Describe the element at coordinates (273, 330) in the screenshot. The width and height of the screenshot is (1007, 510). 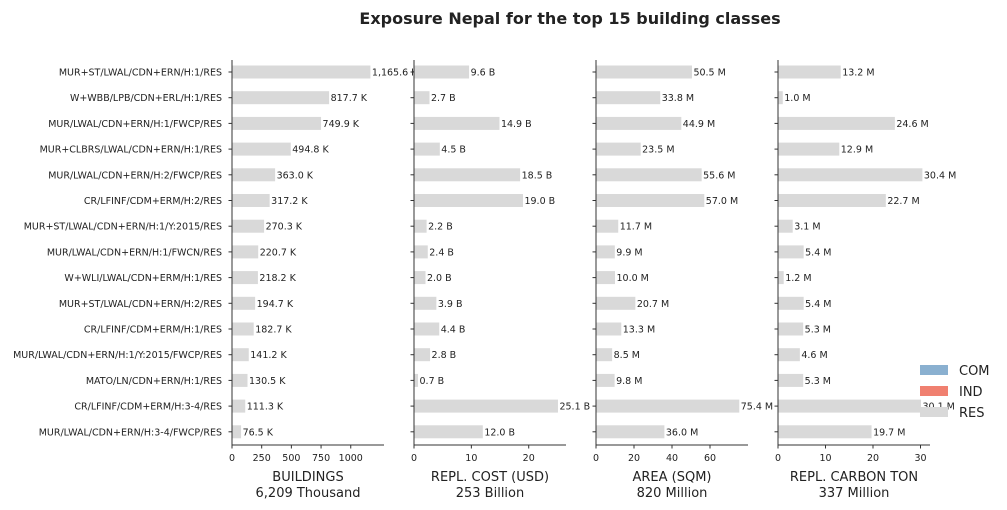
I see `value-label: 182.7 K` at that location.